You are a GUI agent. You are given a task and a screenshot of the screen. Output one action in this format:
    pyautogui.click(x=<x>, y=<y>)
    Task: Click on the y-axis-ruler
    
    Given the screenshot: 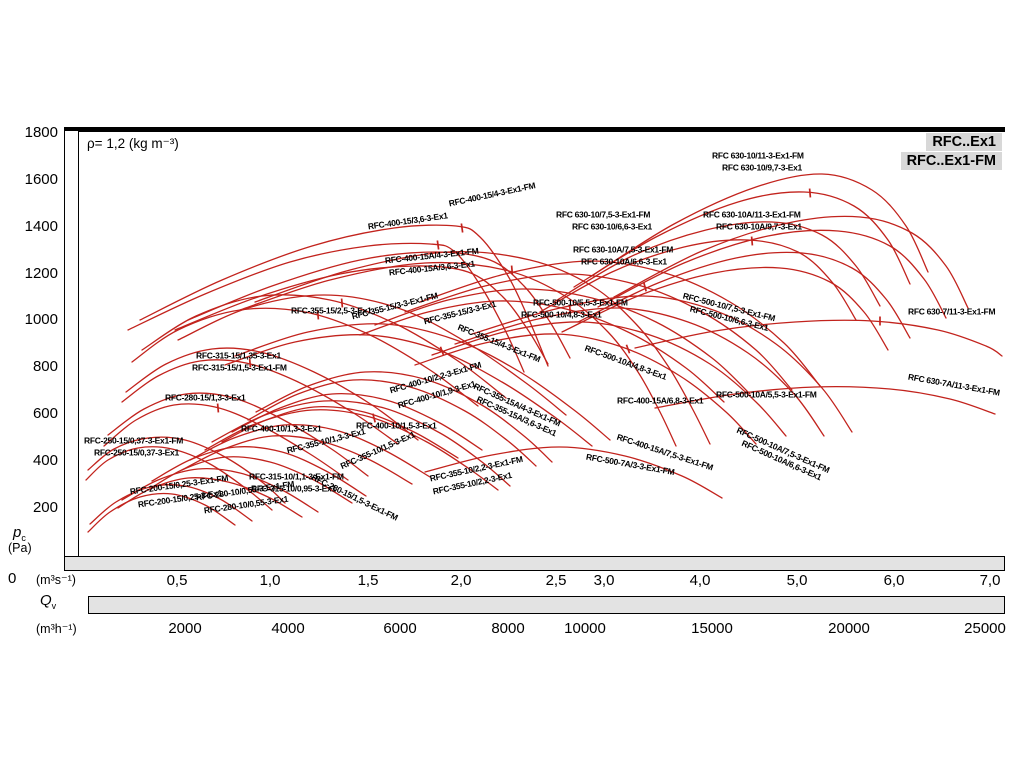 What is the action you would take?
    pyautogui.click(x=71, y=343)
    